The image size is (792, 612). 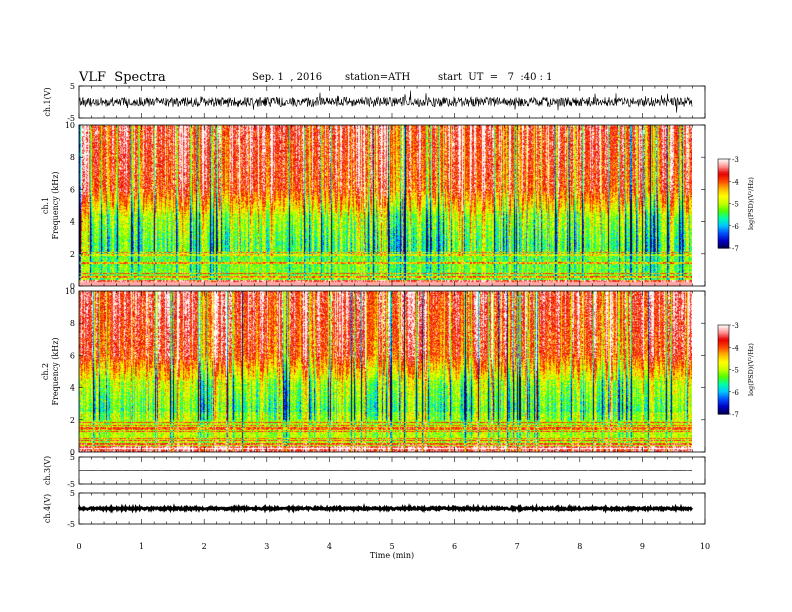 What do you see at coordinates (495, 77) in the screenshot?
I see `start-time-label: start UT = 7 :40 : 1` at bounding box center [495, 77].